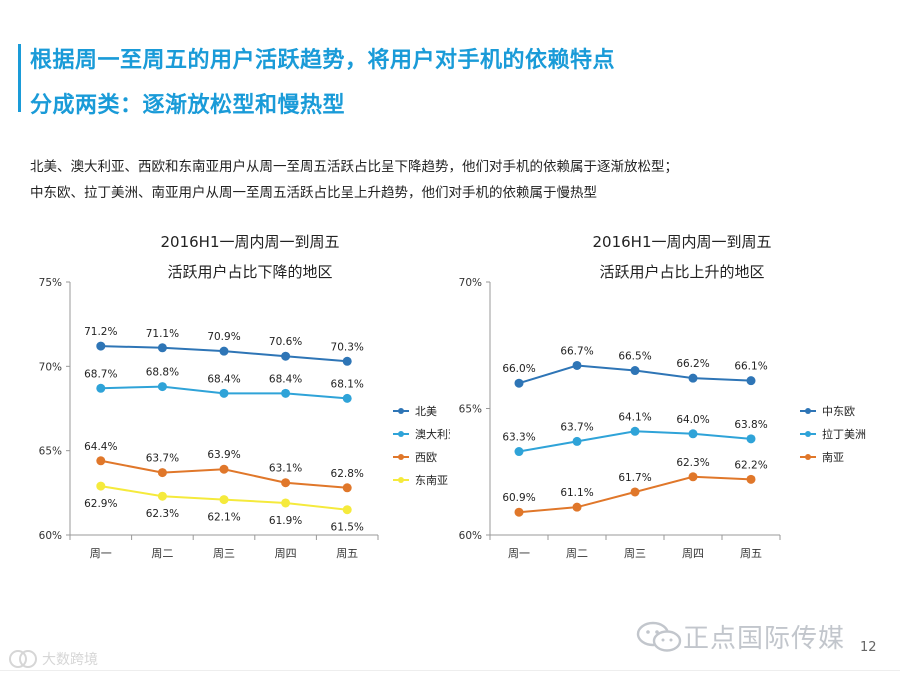 The height and width of the screenshot is (675, 900). What do you see at coordinates (764, 639) in the screenshot?
I see `brand-name: 正点国际传媒` at bounding box center [764, 639].